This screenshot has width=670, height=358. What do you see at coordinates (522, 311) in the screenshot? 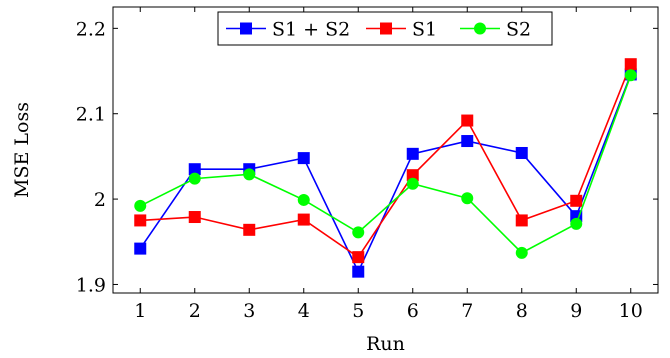
I see `x-tick-label: 8` at bounding box center [522, 311].